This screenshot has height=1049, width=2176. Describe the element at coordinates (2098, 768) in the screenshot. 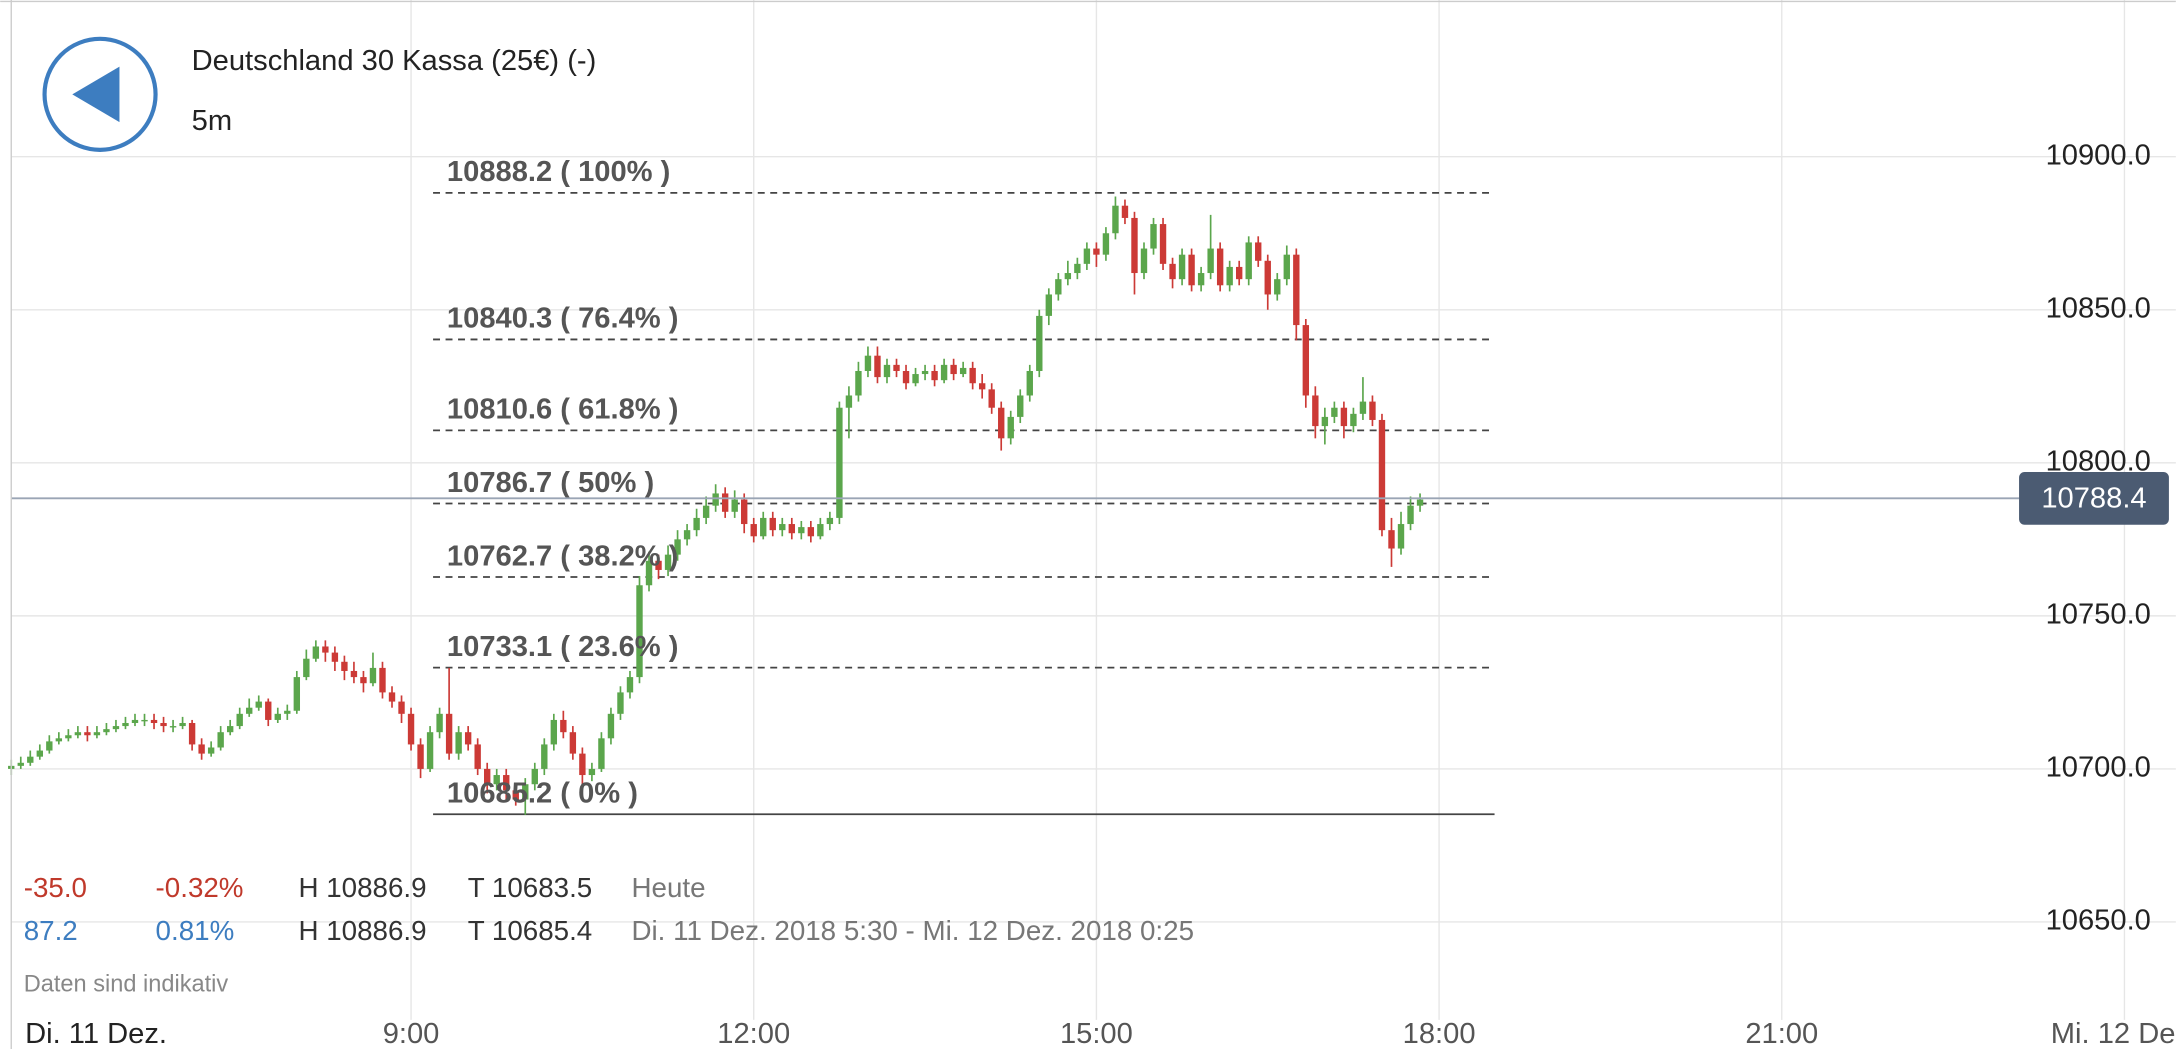

I see `y-tick-label: 10700.0` at that location.